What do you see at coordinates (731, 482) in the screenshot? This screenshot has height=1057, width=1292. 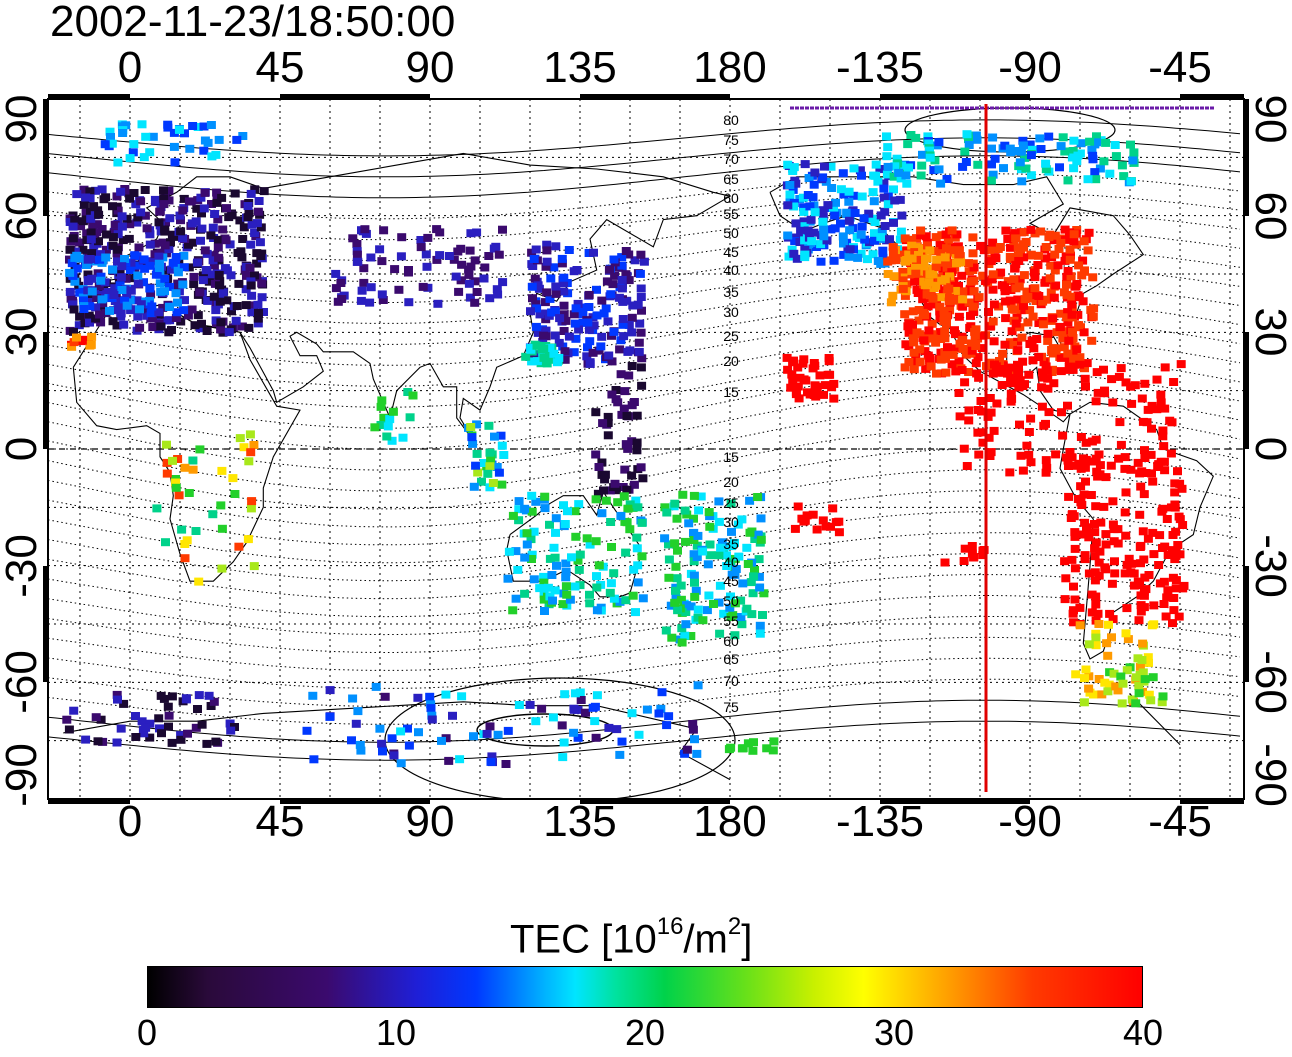 I see `contour-label: 20` at bounding box center [731, 482].